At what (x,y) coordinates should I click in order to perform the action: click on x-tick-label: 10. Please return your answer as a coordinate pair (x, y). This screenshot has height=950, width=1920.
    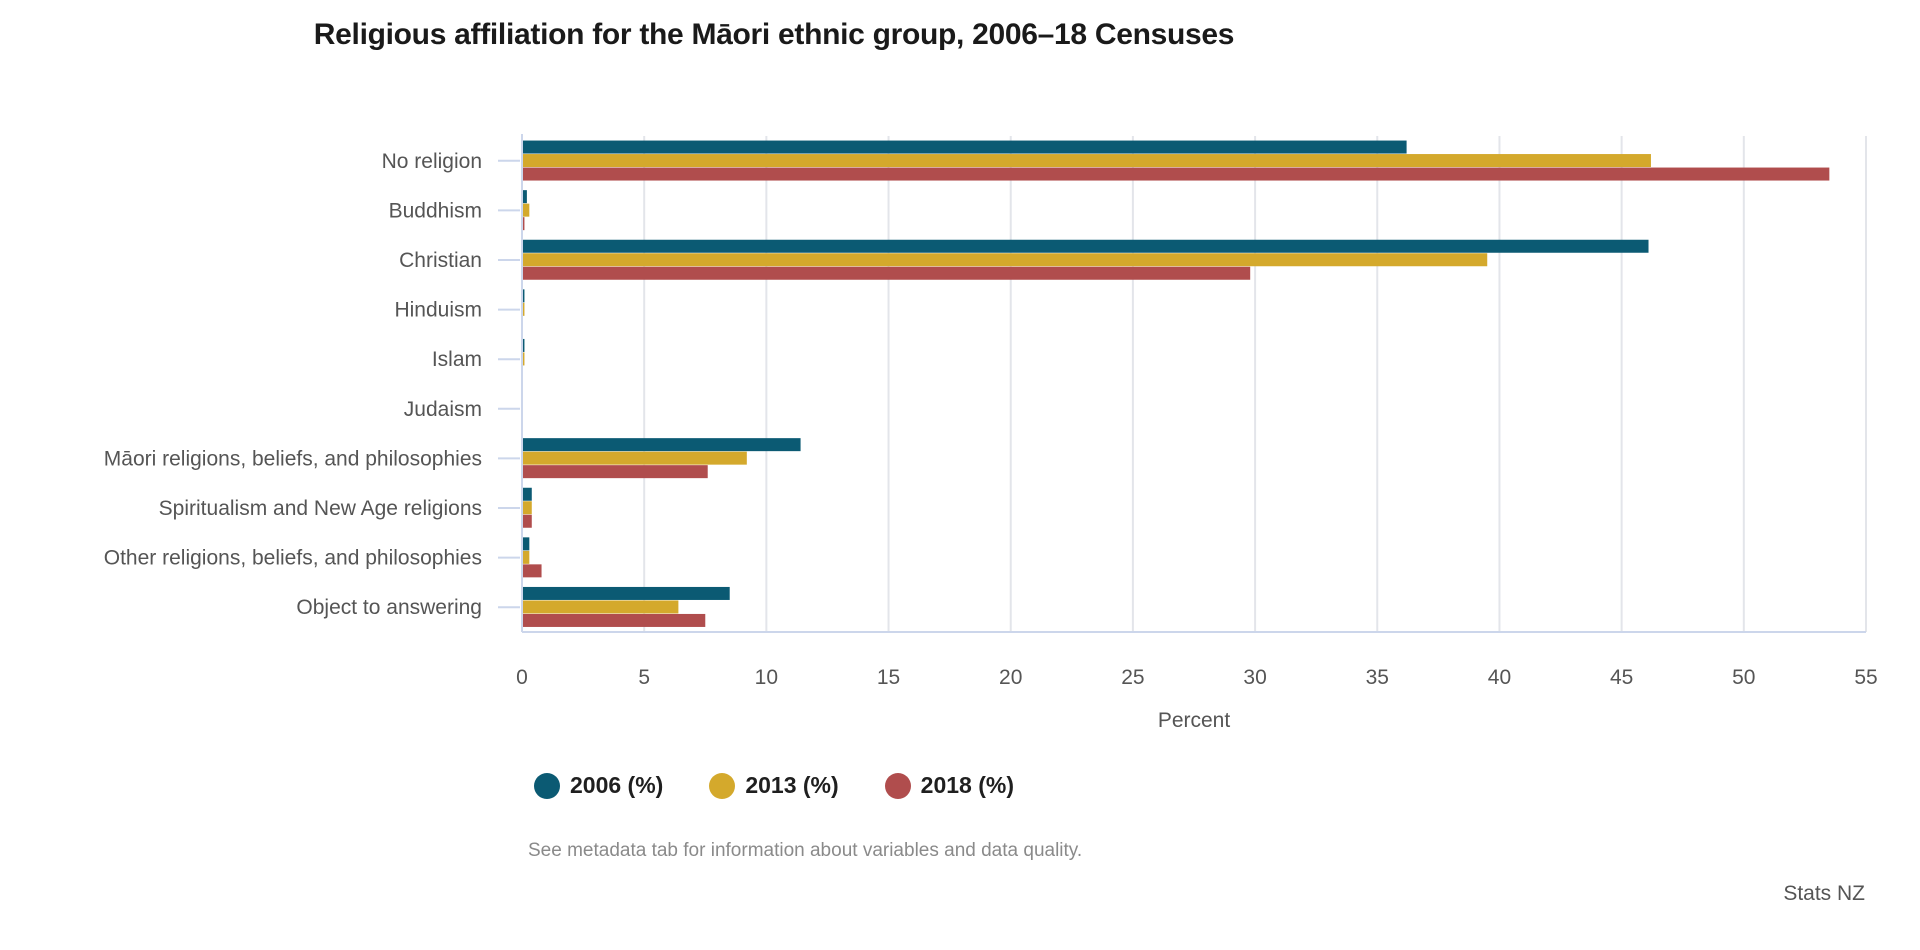
    Looking at the image, I should click on (766, 677).